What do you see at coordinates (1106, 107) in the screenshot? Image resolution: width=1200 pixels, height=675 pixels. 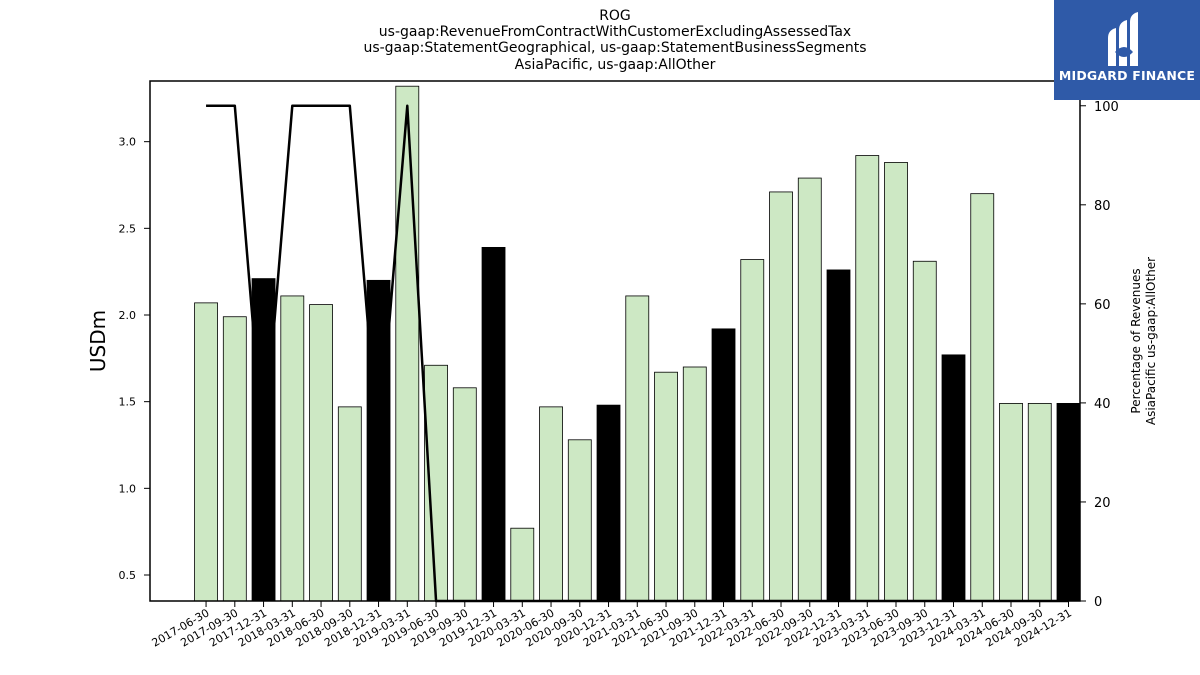 I see `y-right-tick-label: 100` at bounding box center [1106, 107].